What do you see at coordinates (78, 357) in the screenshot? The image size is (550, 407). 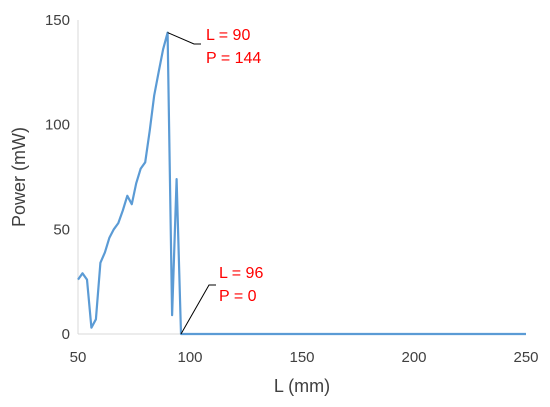 I see `x-tick-label: 50` at bounding box center [78, 357].